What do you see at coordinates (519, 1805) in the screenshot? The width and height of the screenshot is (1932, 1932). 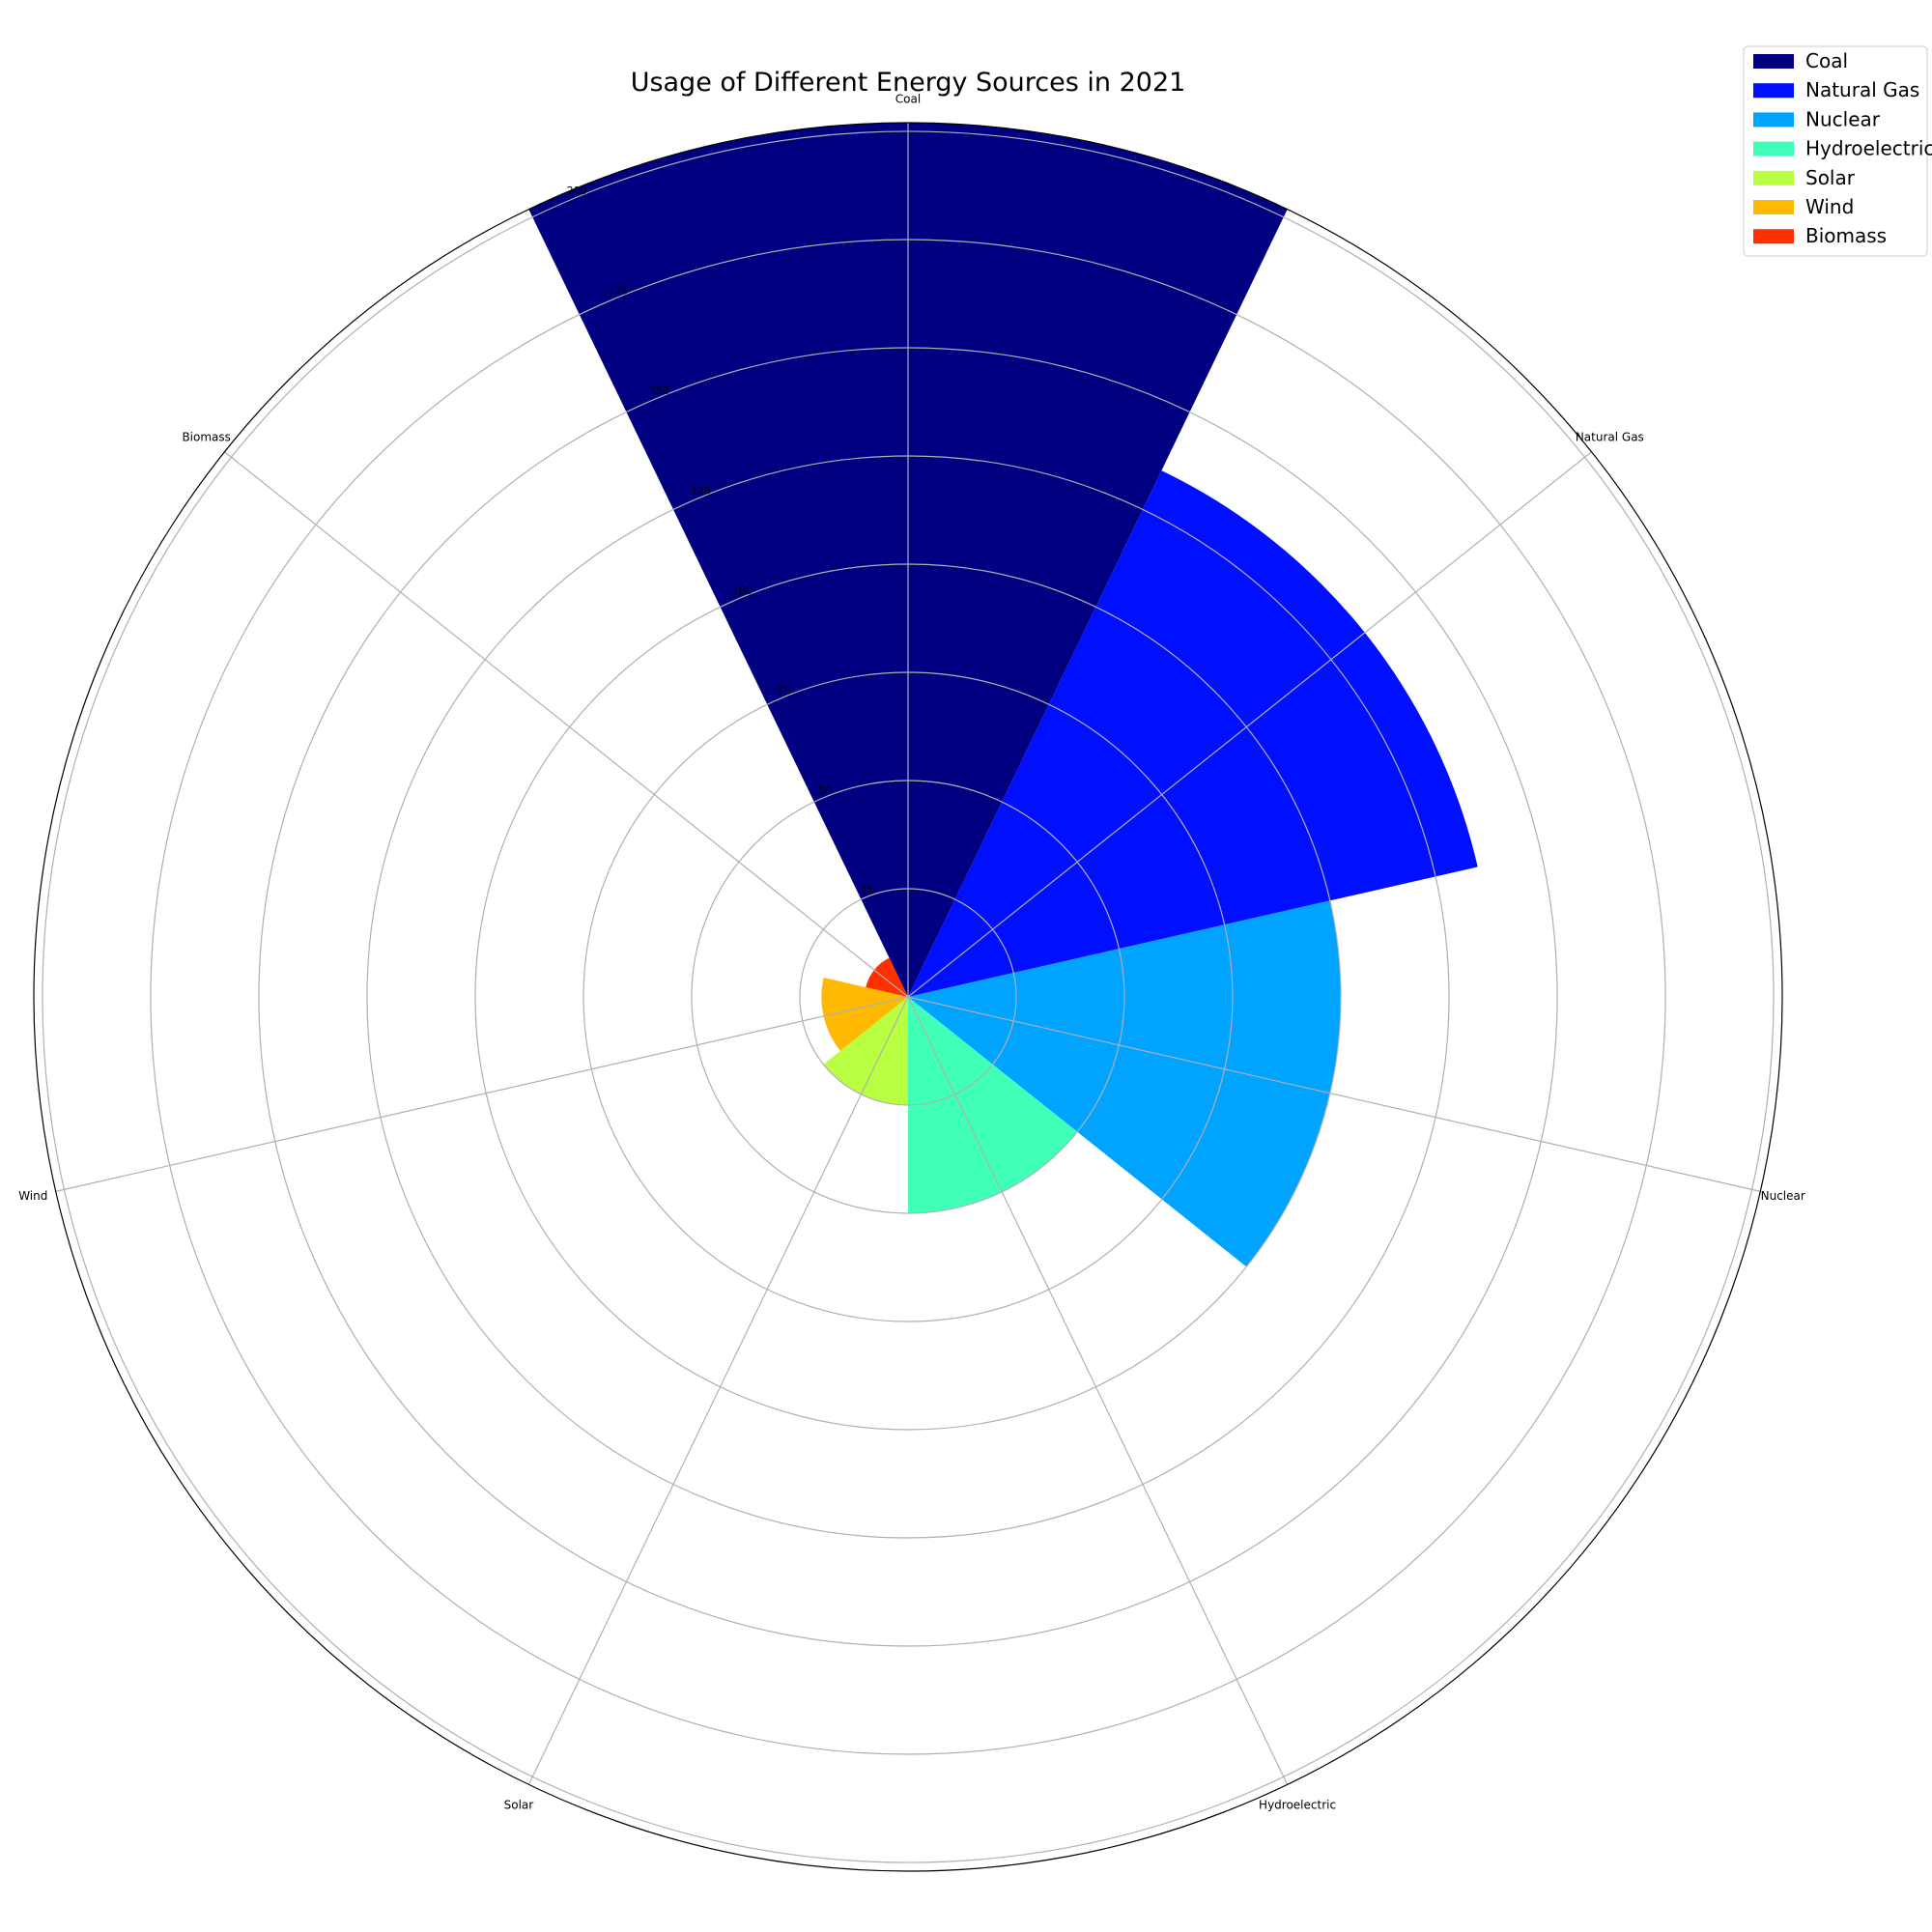 I see `category-label-solar: Solar` at bounding box center [519, 1805].